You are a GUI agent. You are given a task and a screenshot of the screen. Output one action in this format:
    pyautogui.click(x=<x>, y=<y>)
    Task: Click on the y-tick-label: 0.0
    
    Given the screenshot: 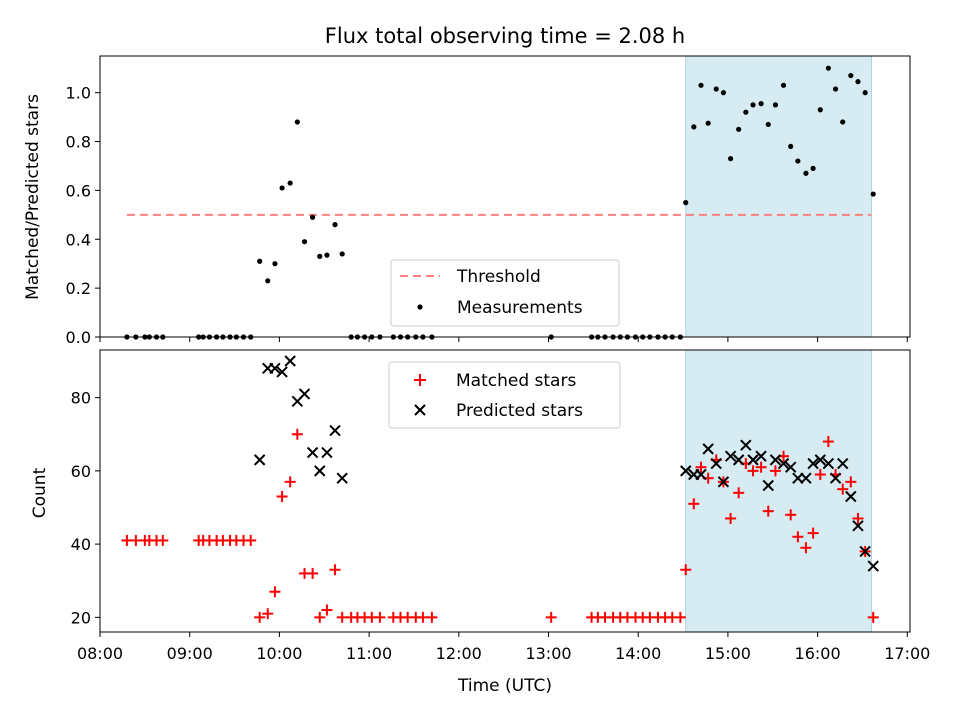 What is the action you would take?
    pyautogui.click(x=78, y=337)
    